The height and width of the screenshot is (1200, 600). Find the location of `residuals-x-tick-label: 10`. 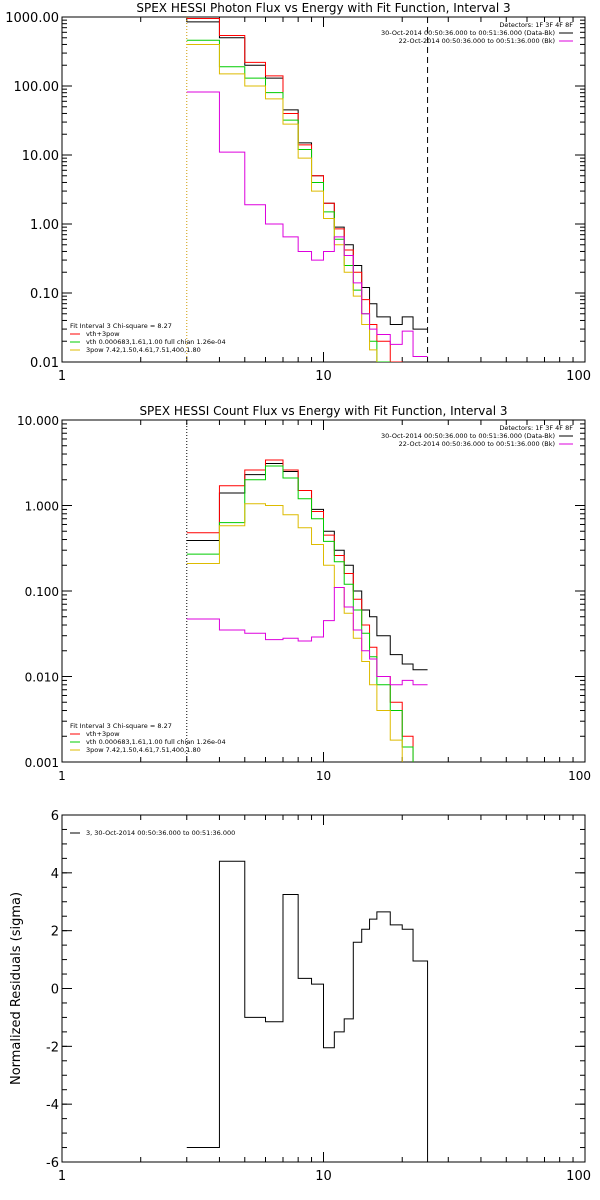

residuals-x-tick-label: 10 is located at coordinates (323, 1176).